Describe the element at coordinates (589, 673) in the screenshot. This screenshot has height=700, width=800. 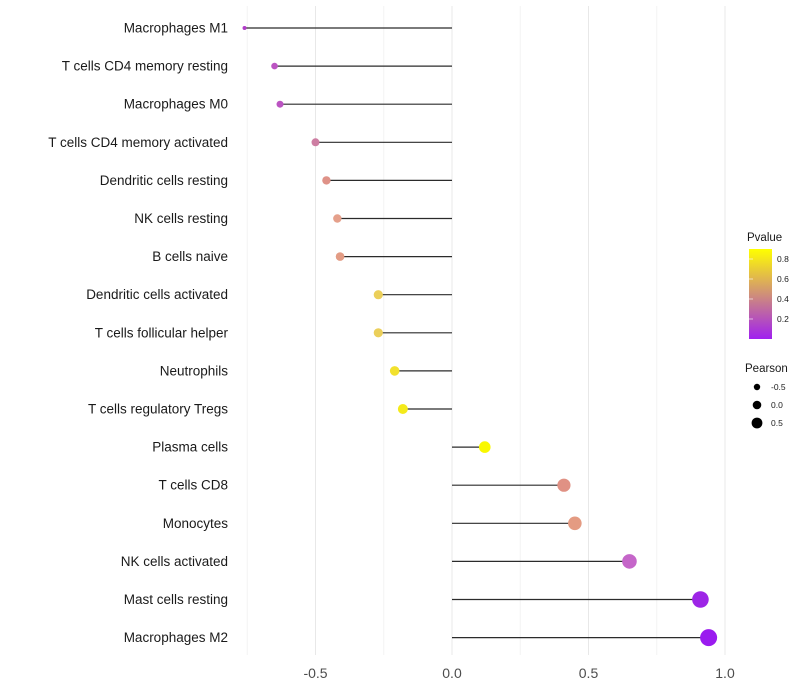
I see `x-axis-tick-label: 0.5` at that location.